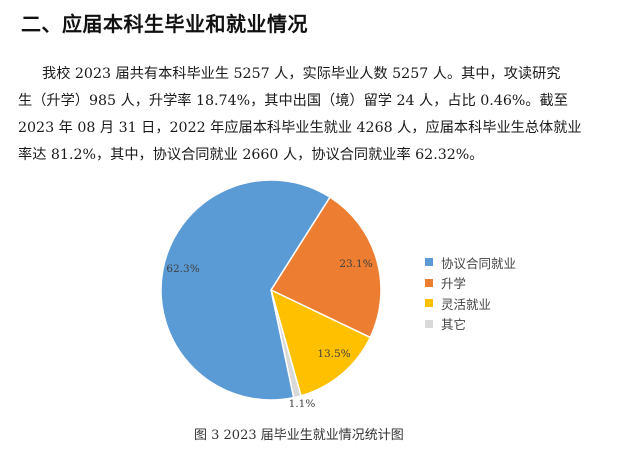 The width and height of the screenshot is (622, 456). I want to click on pie-data-label: 62.3%, so click(182, 269).